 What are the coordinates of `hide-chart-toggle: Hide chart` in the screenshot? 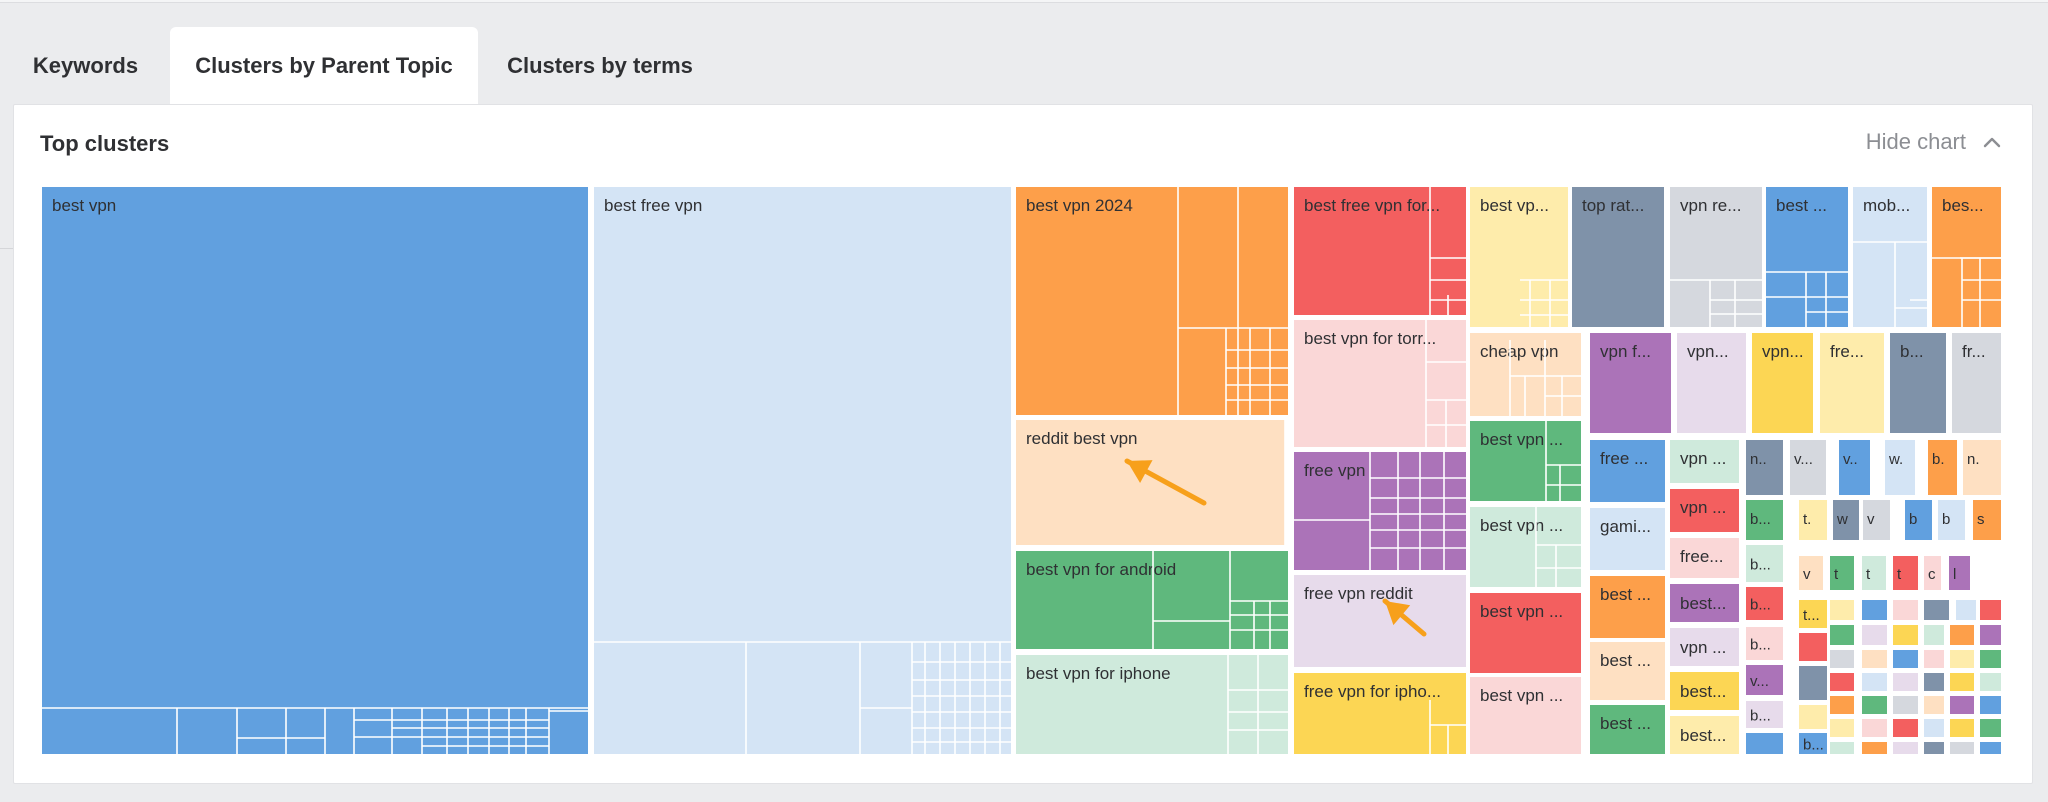 It's located at (1934, 142).